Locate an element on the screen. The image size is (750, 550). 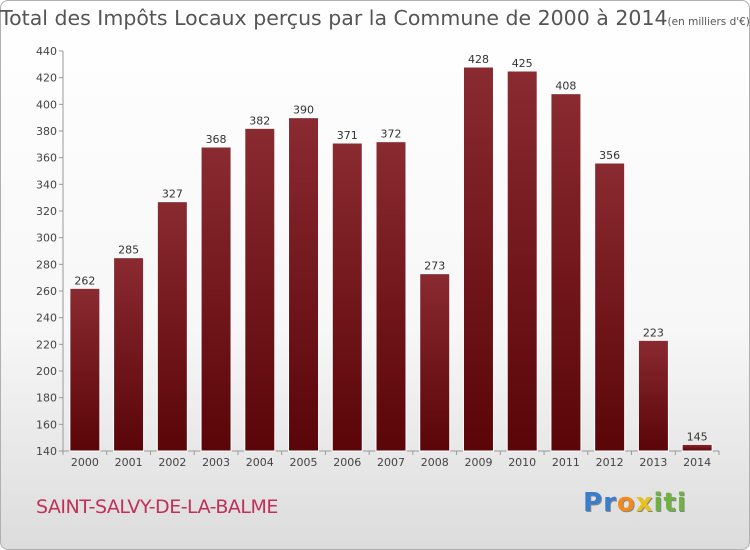
logo-letter: P is located at coordinates (593, 503).